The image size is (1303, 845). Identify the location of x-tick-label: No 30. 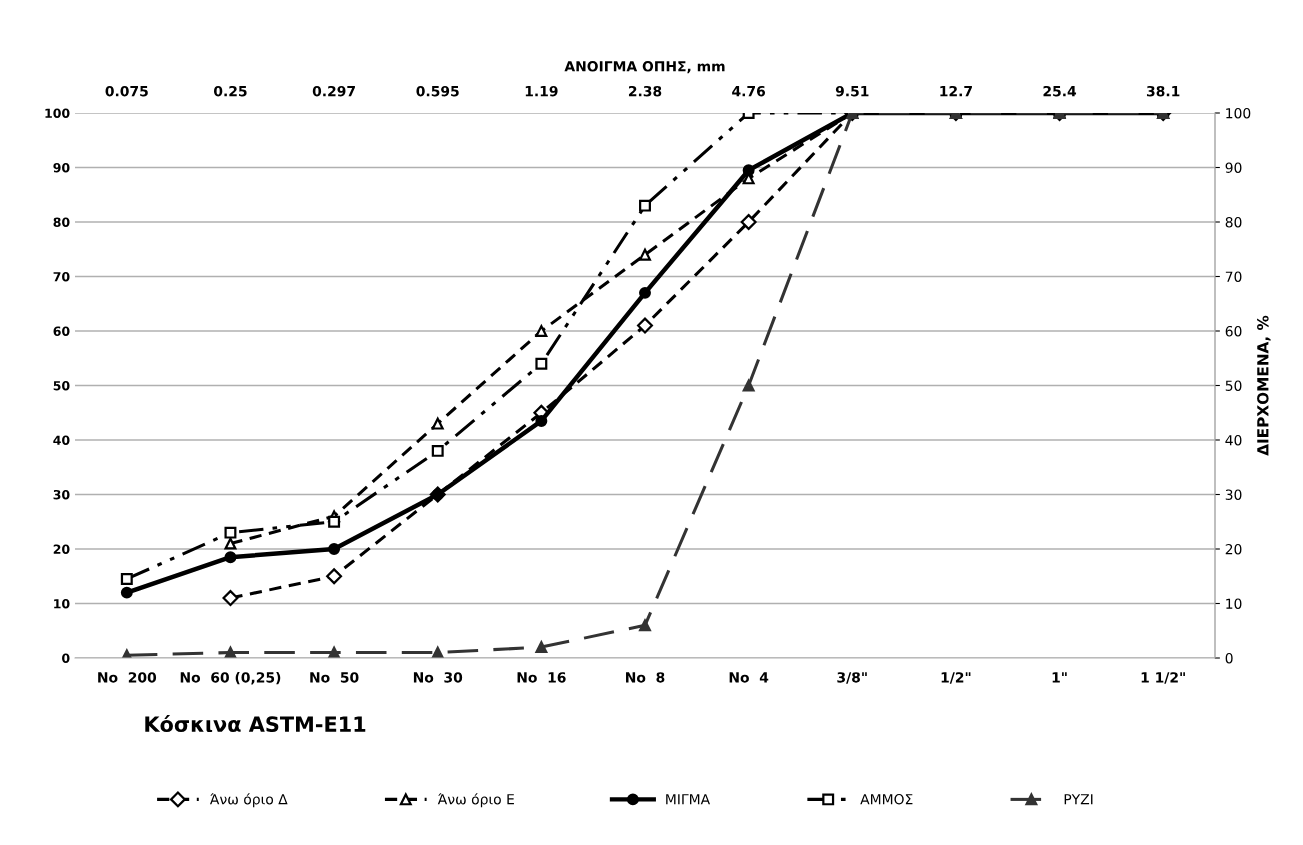
(438, 677).